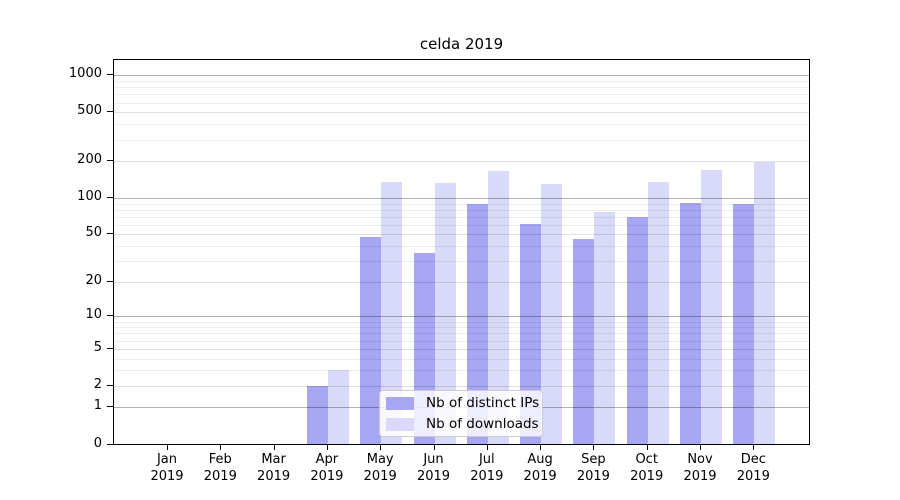 The image size is (900, 500). What do you see at coordinates (274, 476) in the screenshot?
I see `x-tick-label-year-mar: 2019` at bounding box center [274, 476].